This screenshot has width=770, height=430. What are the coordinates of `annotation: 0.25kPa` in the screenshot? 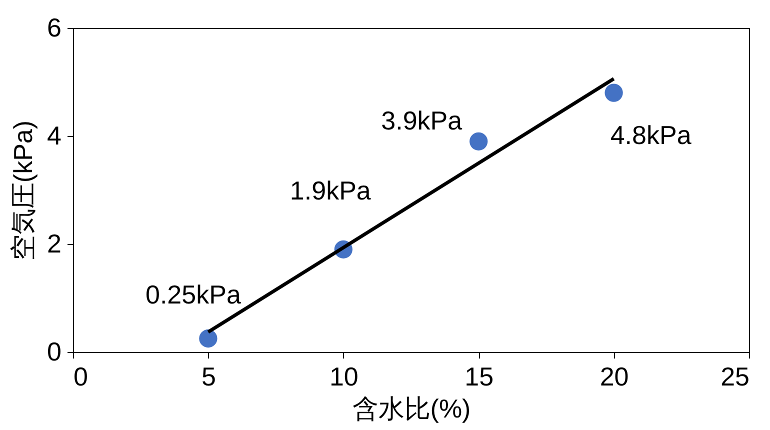 It's located at (193, 295).